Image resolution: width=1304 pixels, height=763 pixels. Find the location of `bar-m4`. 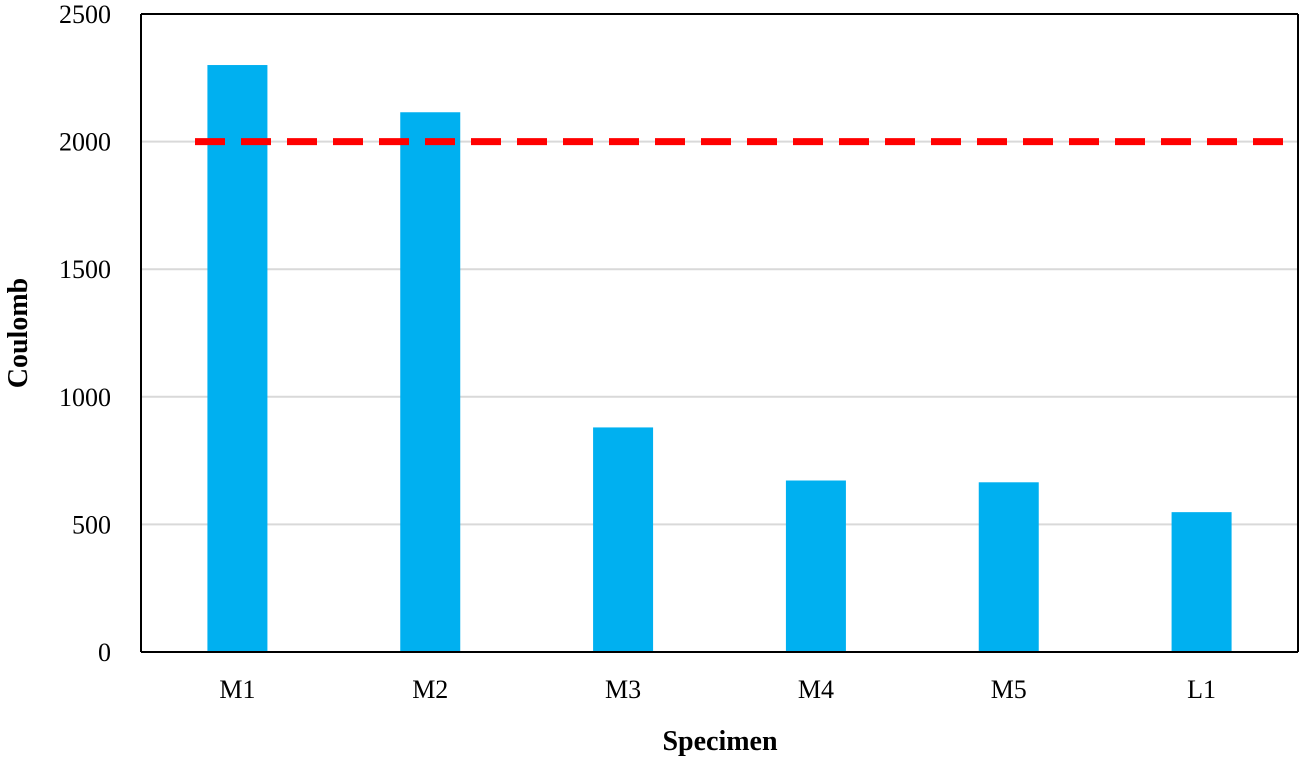

bar-m4 is located at coordinates (815, 566).